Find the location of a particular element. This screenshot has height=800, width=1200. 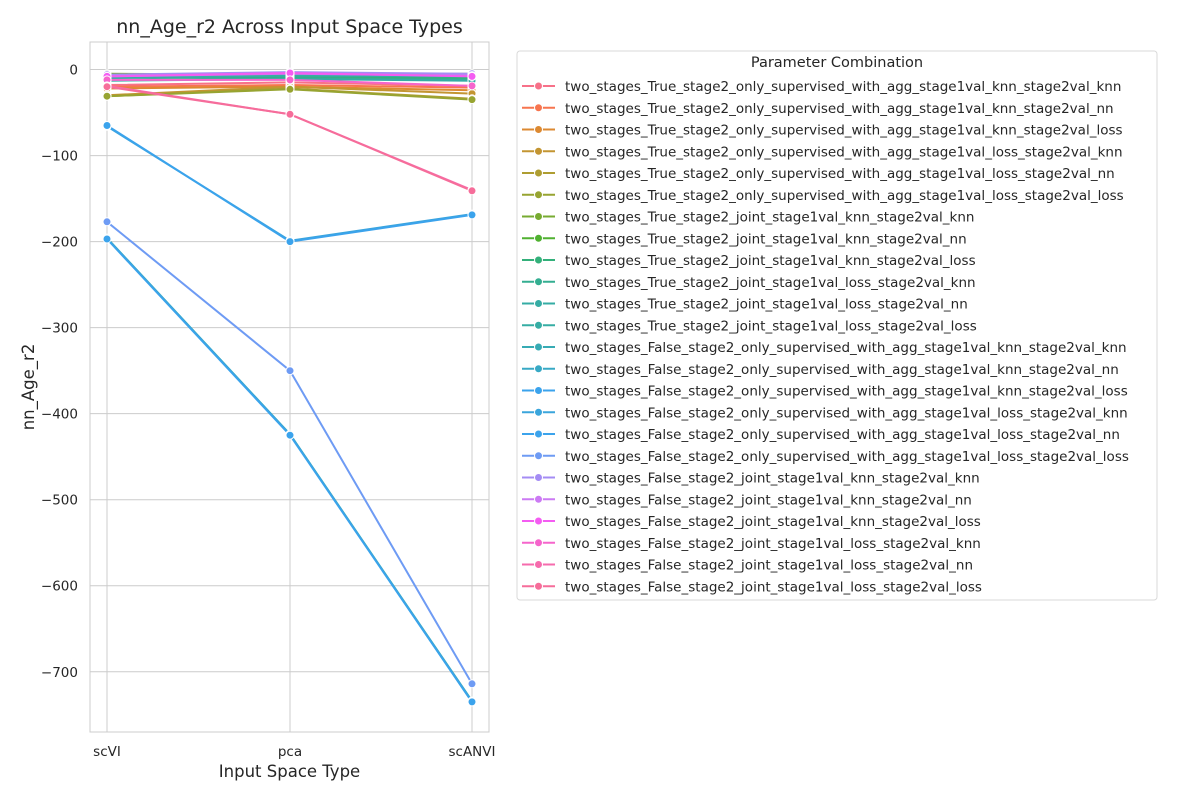

x-axis-ticks: scVI pca scANVI is located at coordinates (294, 752).